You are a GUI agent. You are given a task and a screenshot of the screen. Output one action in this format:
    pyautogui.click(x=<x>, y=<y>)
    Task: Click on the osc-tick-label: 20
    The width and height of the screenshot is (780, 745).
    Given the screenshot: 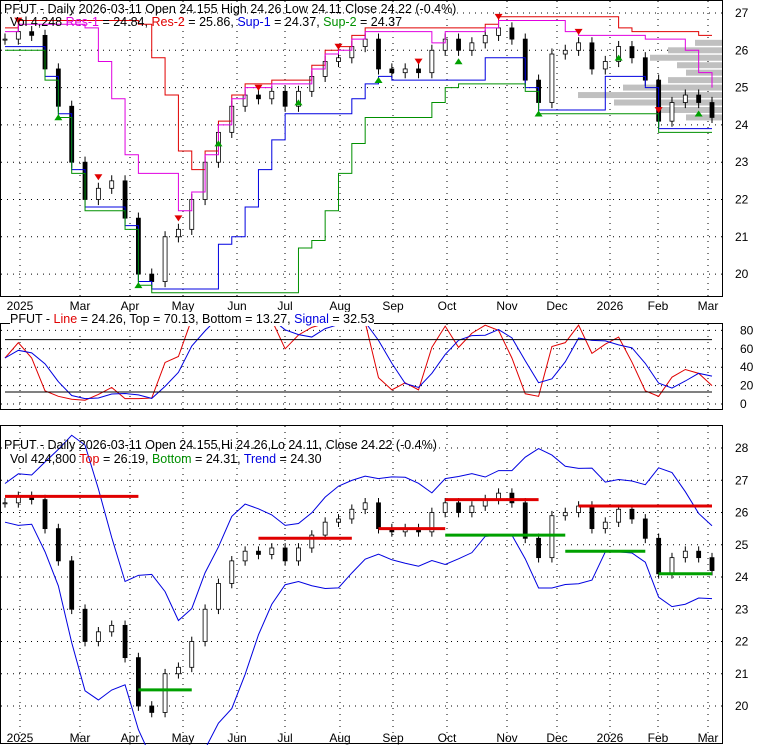 What is the action you would take?
    pyautogui.click(x=747, y=386)
    